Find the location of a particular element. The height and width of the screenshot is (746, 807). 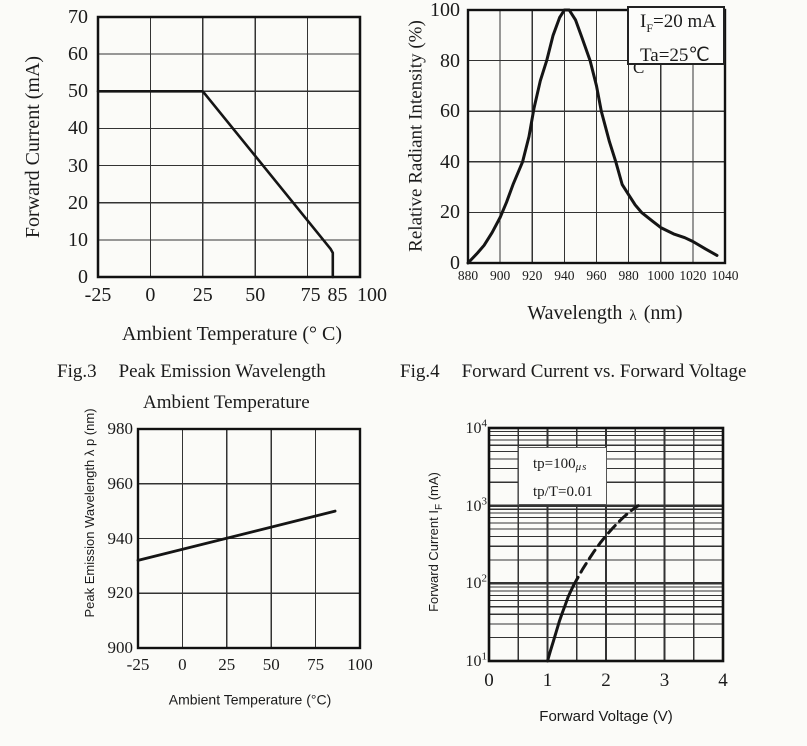

peak-wavelength-plot-canvas is located at coordinates (249, 538).